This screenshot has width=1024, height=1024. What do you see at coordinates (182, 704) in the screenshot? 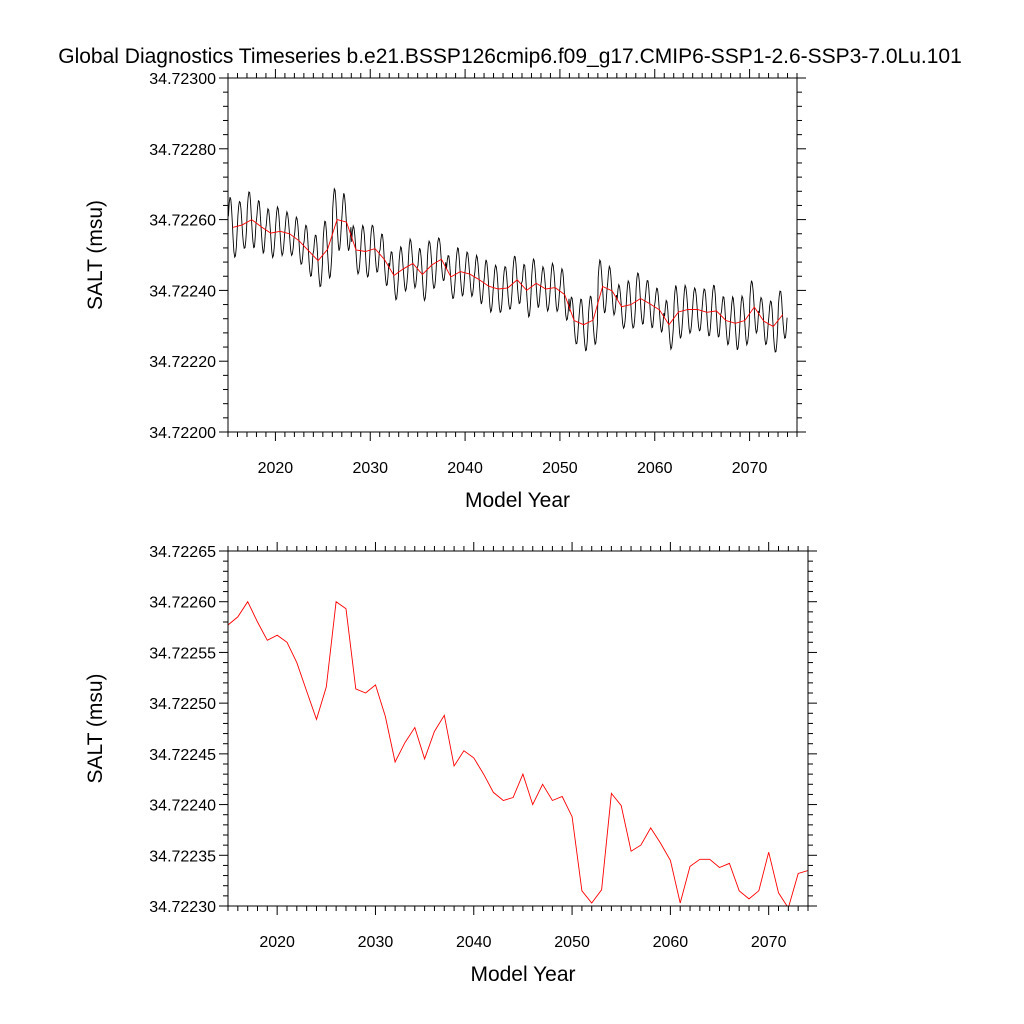
I see `y-tick-label: 34.72250` at bounding box center [182, 704].